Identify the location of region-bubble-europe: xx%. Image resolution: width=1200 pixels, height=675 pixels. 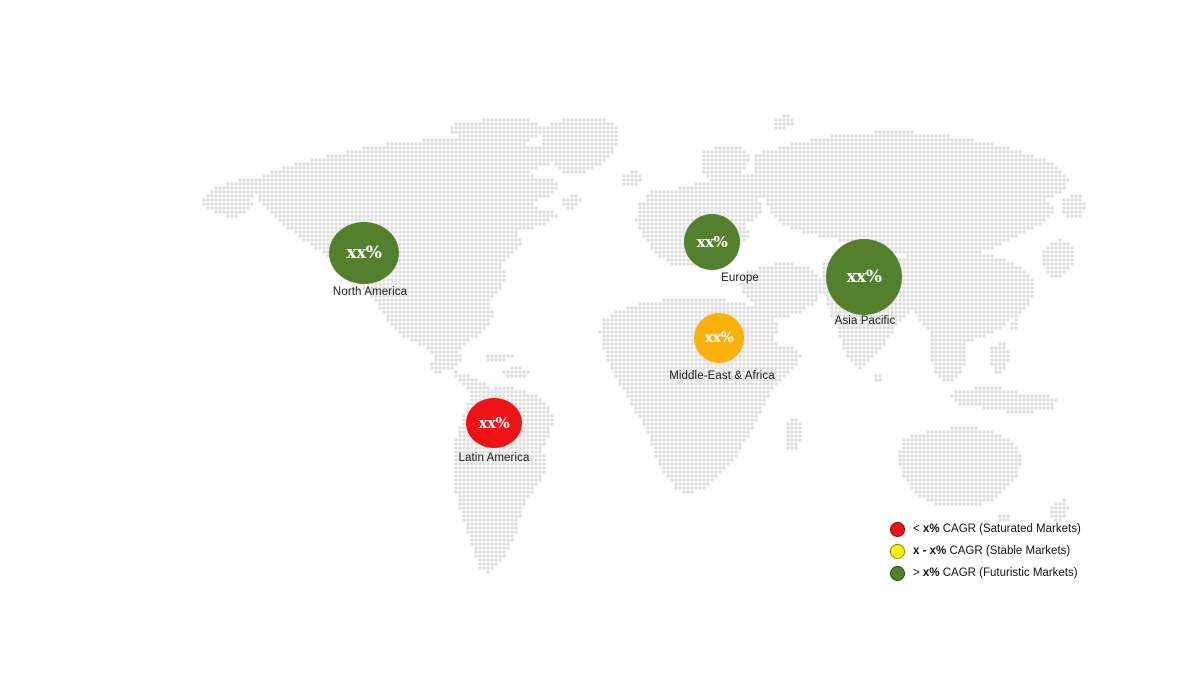
(712, 242).